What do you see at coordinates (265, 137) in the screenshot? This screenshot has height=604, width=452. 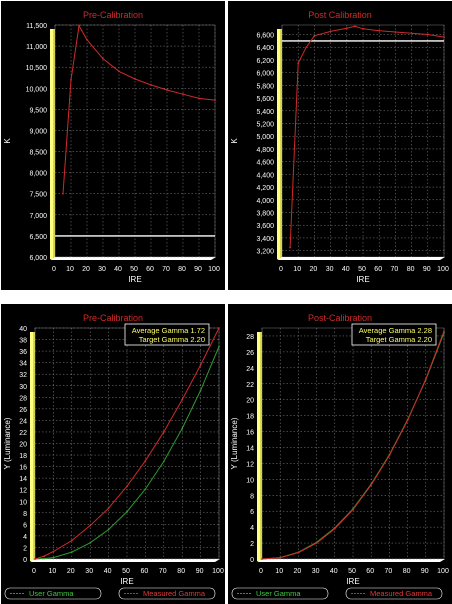 I see `y-tick-label: 5,000` at bounding box center [265, 137].